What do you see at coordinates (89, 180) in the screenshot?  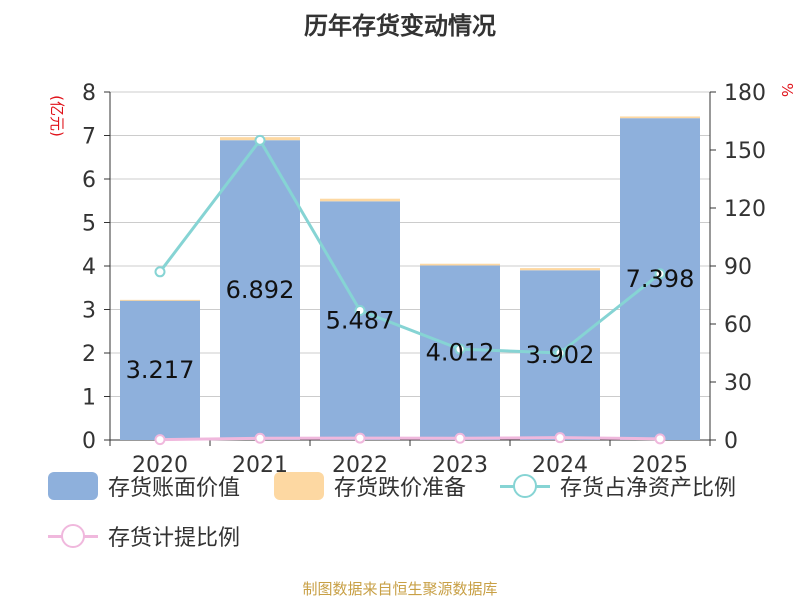 I see `left-axis-tick-label: 6` at bounding box center [89, 180].